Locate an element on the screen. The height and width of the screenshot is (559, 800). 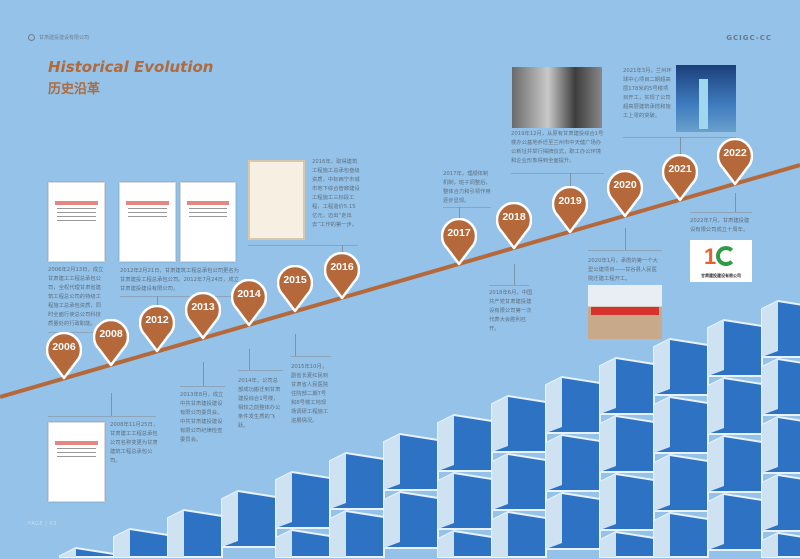
year-pin-2022: 2022 is located at coordinates (735, 162).